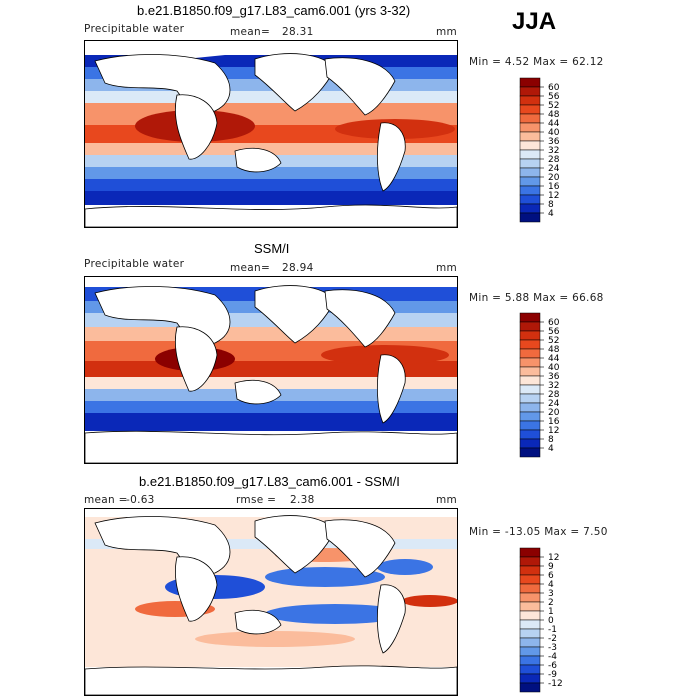  What do you see at coordinates (554, 178) in the screenshot?
I see `colorbar-tick-label: 20` at bounding box center [554, 178].